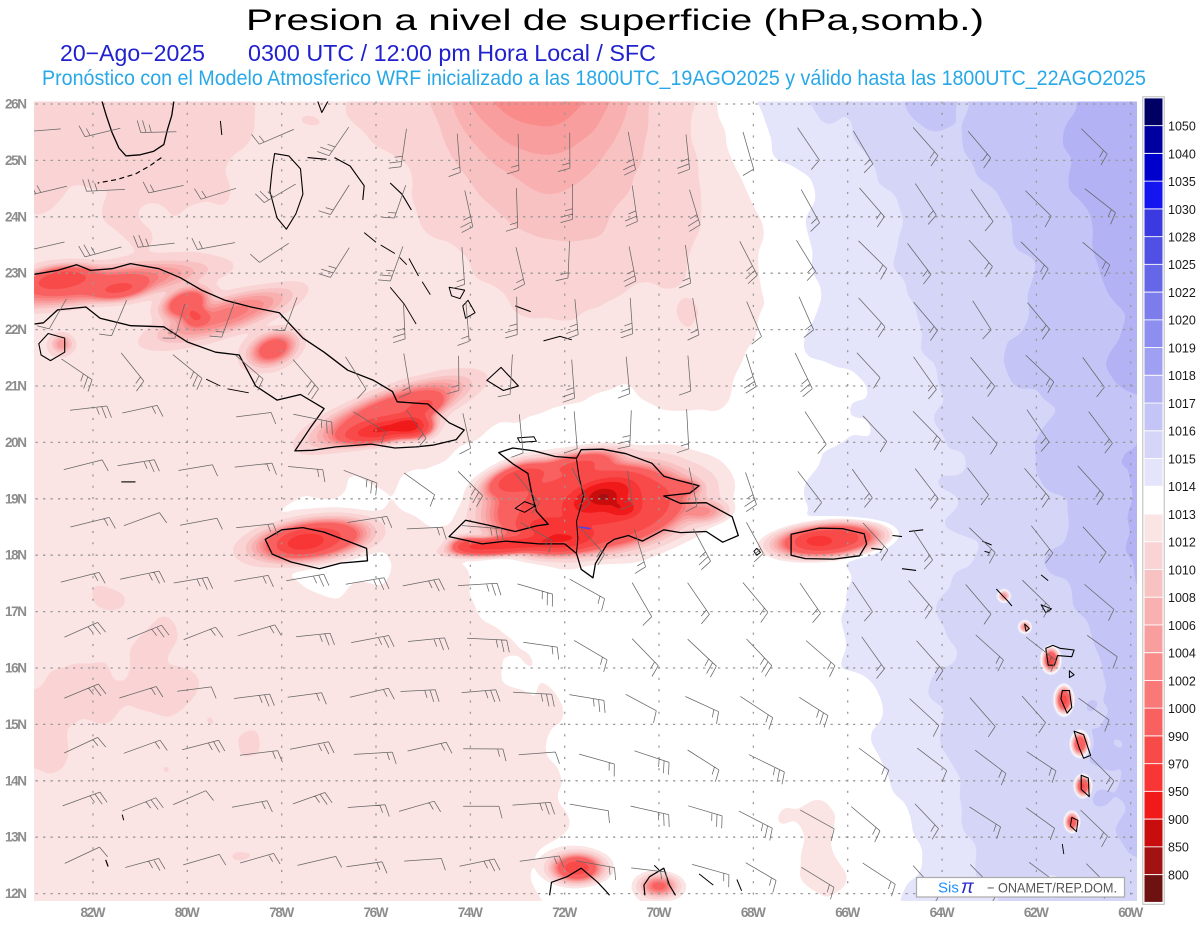 The image size is (1200, 927). I want to click on svg-text: 66W, so click(847, 912).